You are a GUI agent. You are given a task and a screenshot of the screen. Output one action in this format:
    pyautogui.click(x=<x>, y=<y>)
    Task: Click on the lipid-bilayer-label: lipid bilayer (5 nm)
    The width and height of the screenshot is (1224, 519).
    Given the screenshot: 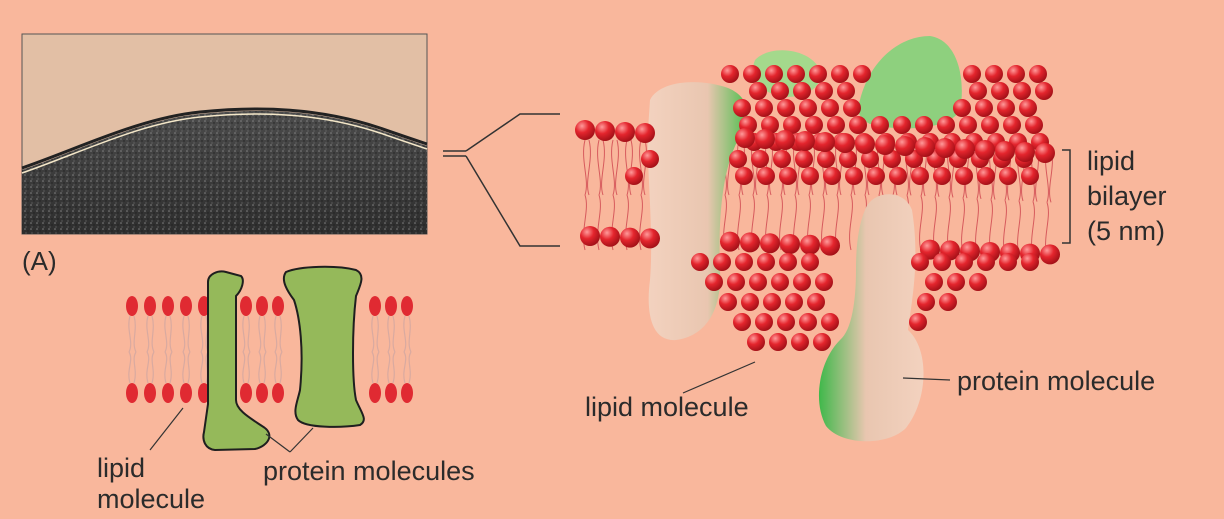 What is the action you would take?
    pyautogui.click(x=1127, y=196)
    